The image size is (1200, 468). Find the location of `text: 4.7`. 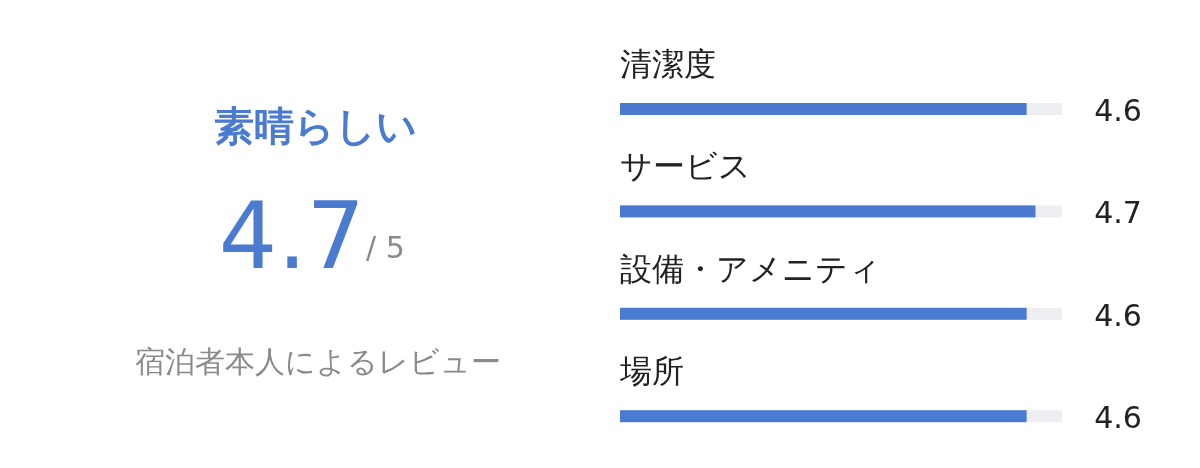

text: 4.7 is located at coordinates (292, 236).